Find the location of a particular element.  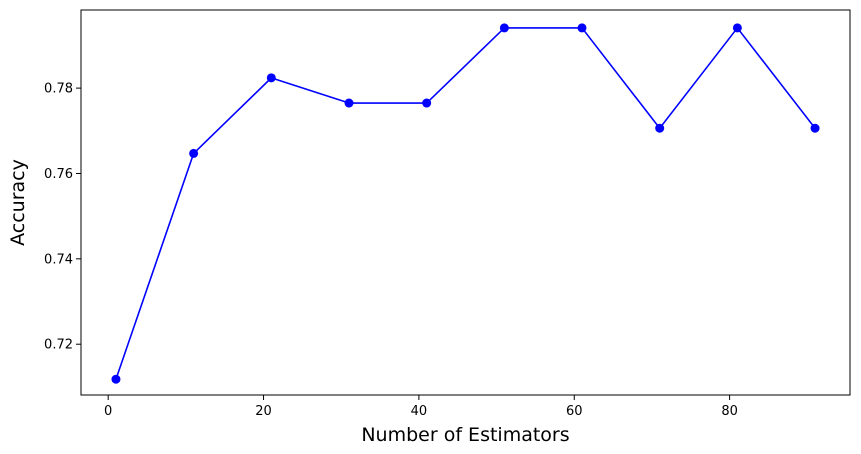

y-axis-title: Accuracy is located at coordinates (18, 202).